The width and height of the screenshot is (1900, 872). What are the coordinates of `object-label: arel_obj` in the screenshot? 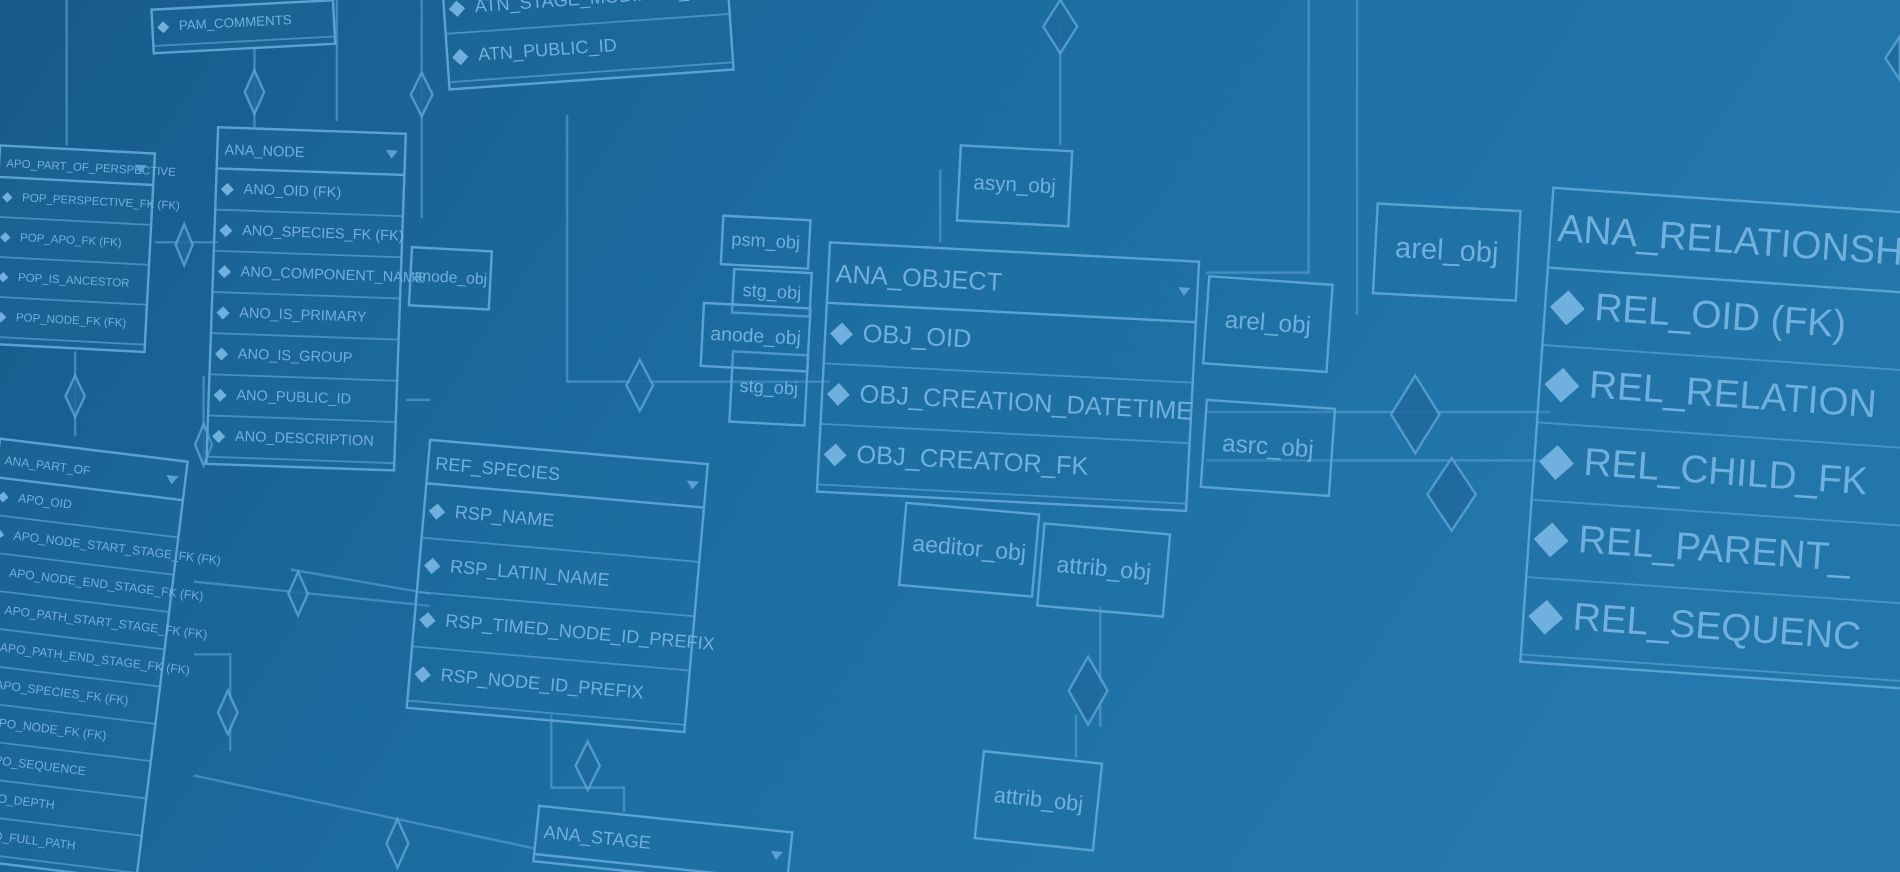 It's located at (1446, 250).